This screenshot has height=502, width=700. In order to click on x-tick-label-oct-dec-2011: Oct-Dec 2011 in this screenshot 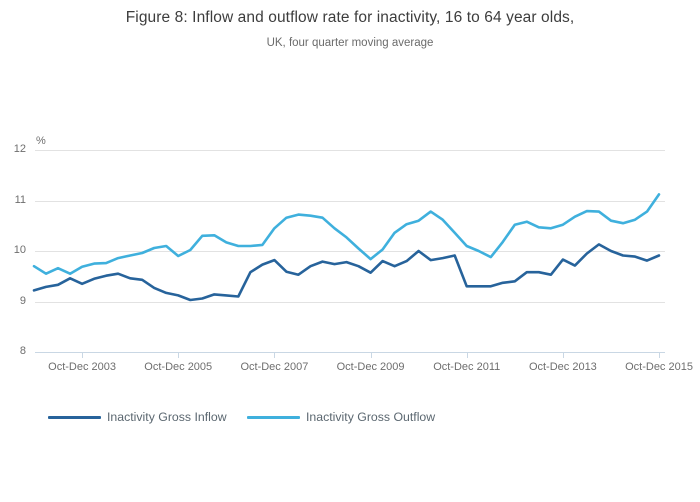, I will do `click(467, 367)`.